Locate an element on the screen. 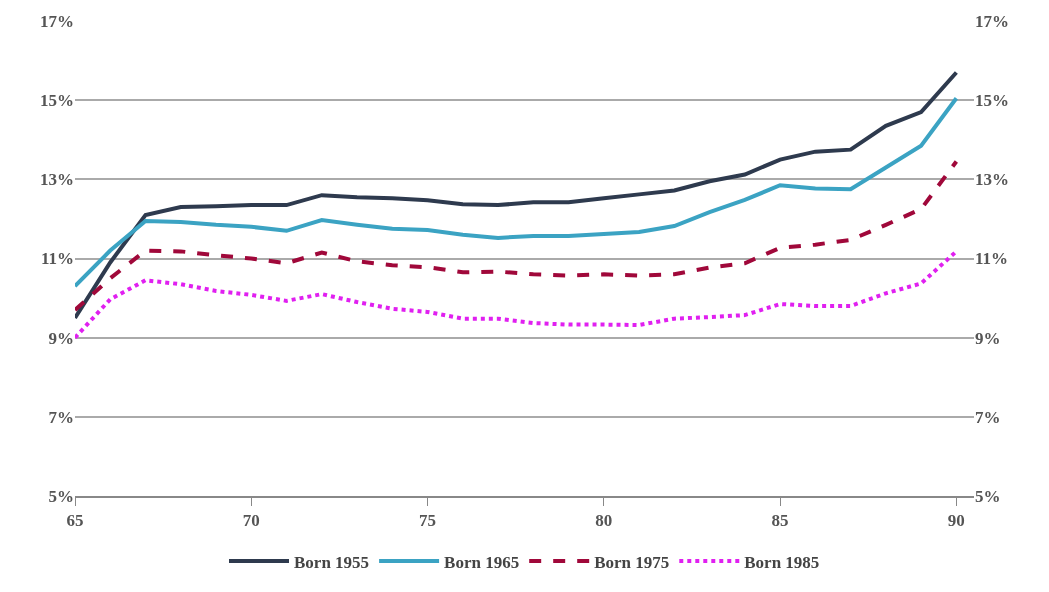 The image size is (1049, 592). y2-tick-label: 7% is located at coordinates (988, 417).